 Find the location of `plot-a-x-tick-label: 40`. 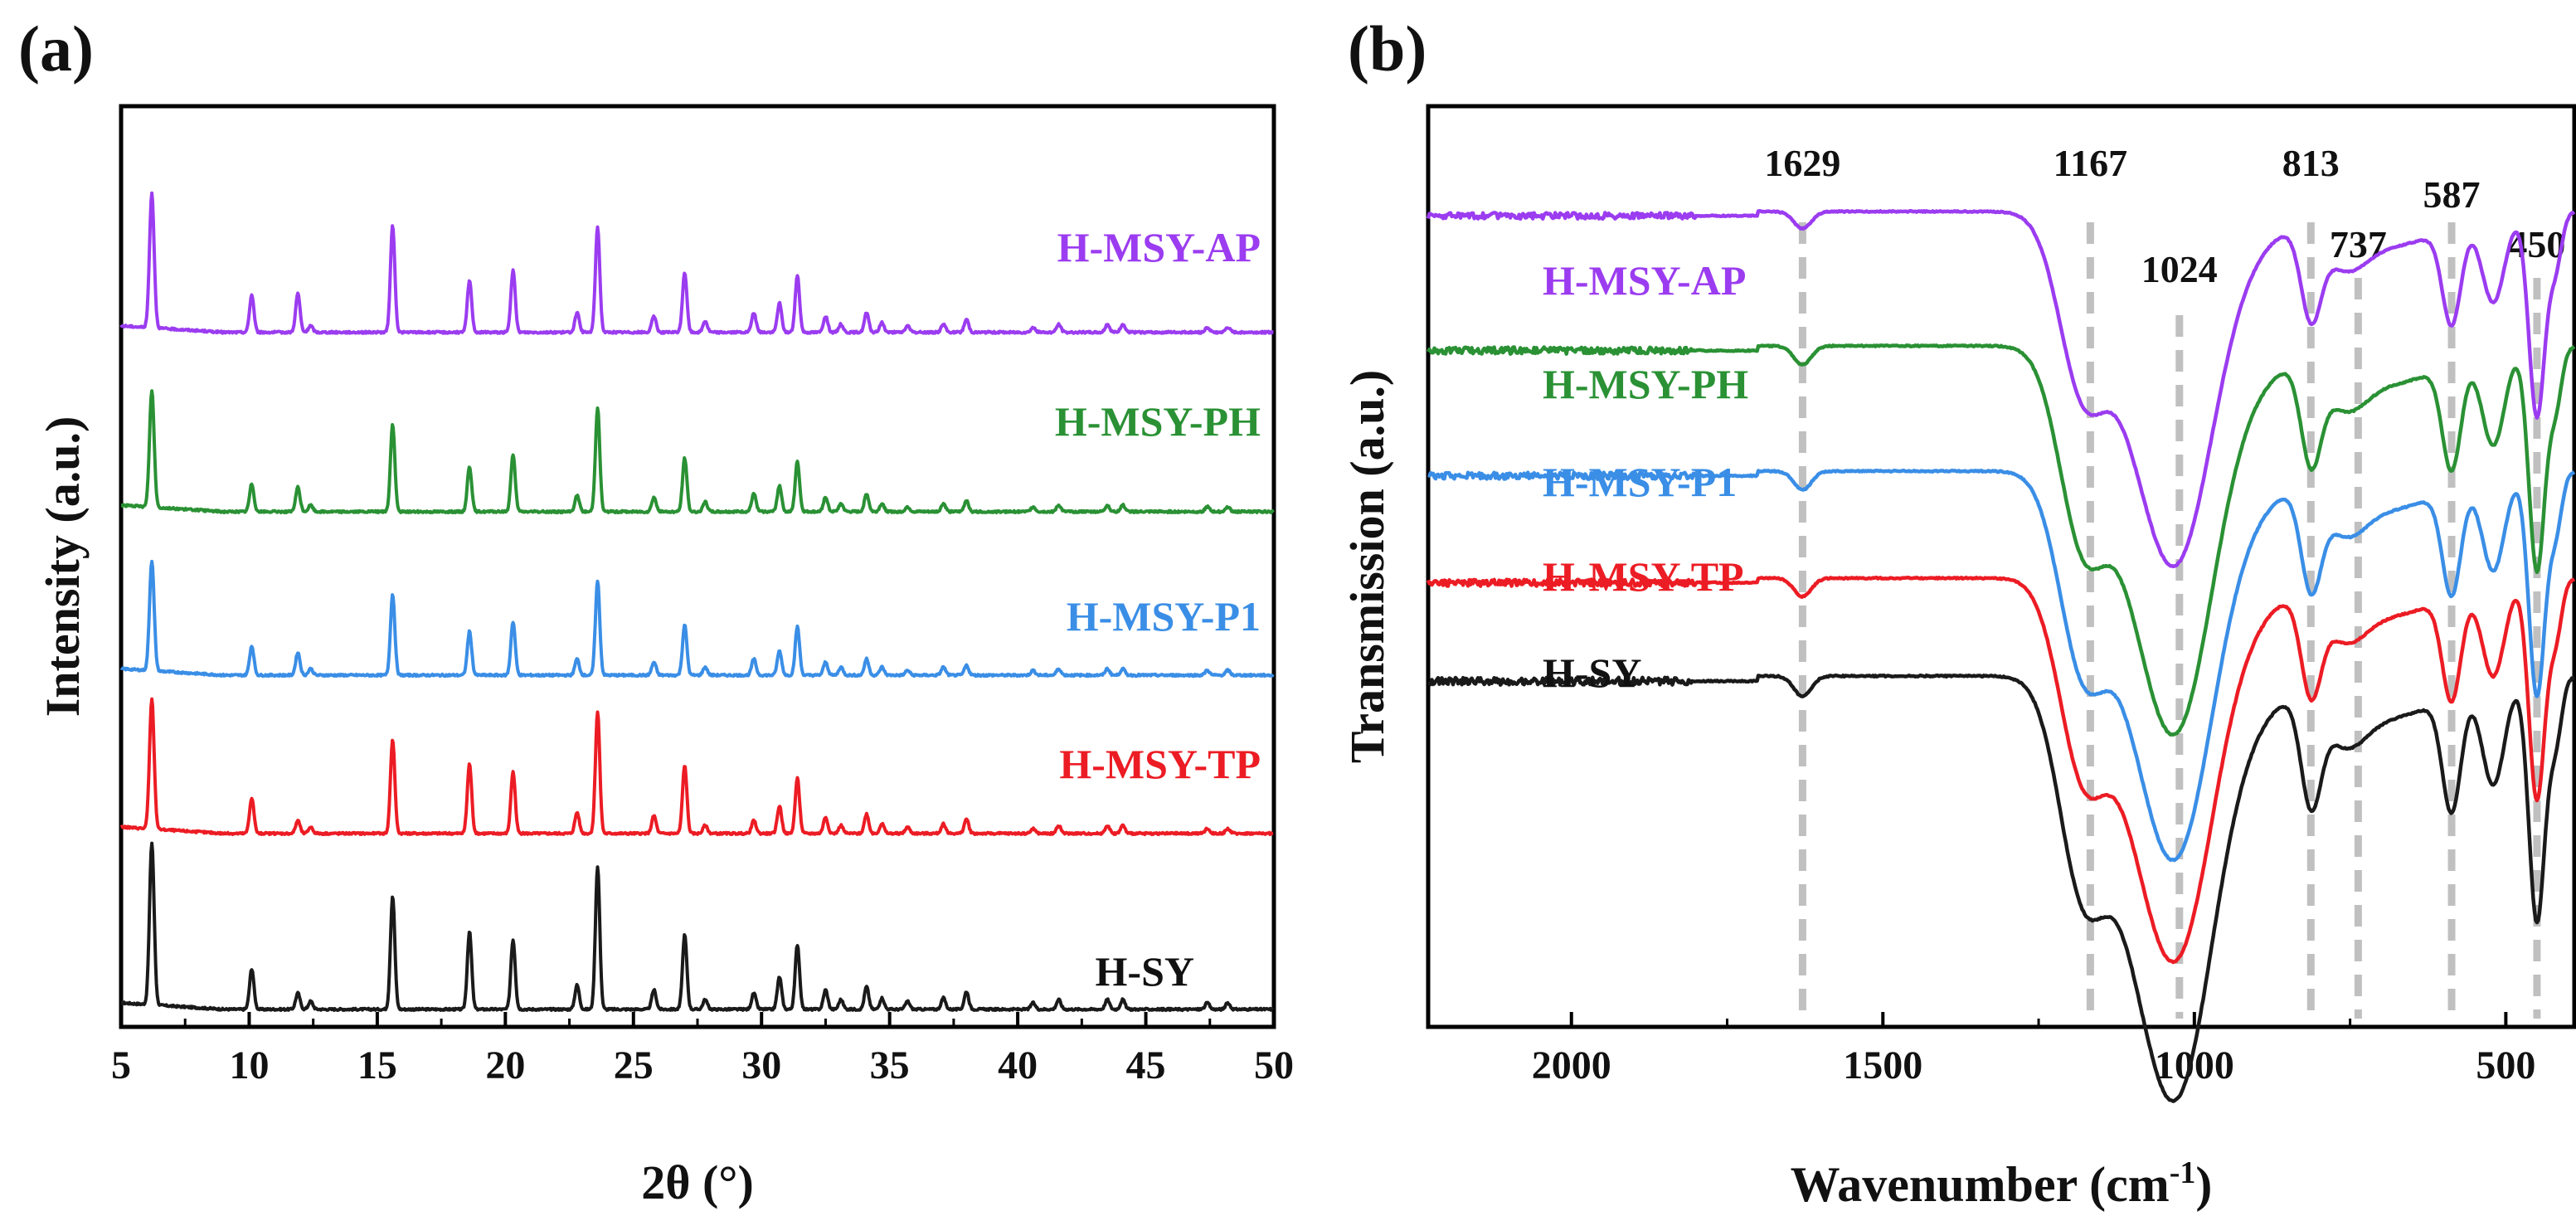

plot-a-x-tick-label: 40 is located at coordinates (1018, 1065).